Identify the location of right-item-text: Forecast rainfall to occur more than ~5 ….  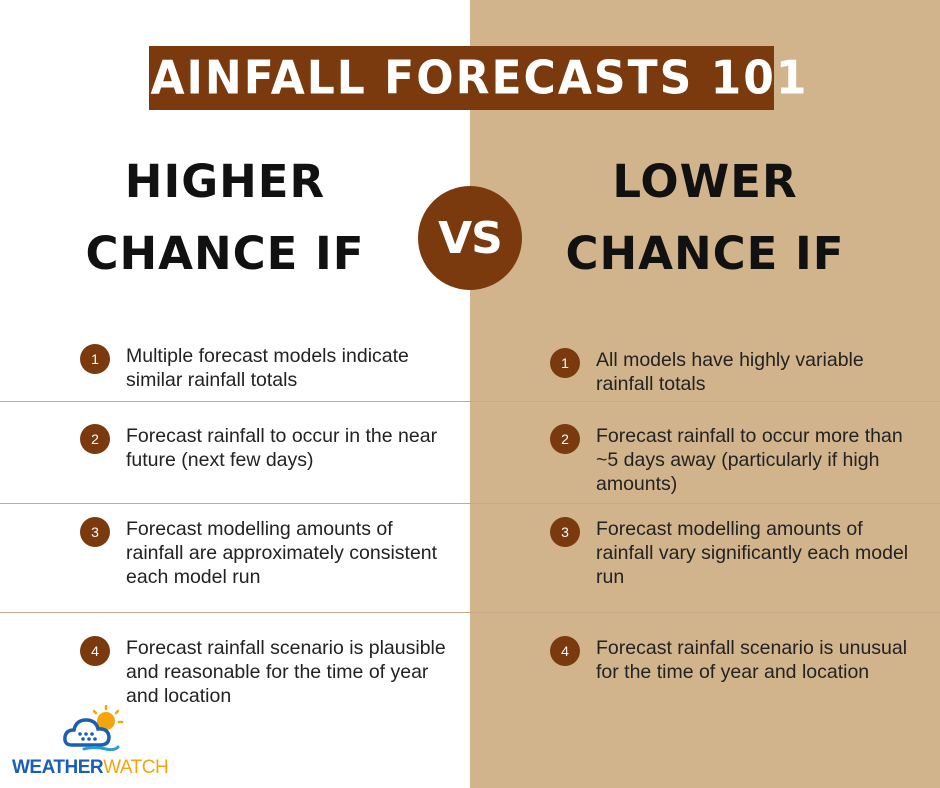
(749, 460).